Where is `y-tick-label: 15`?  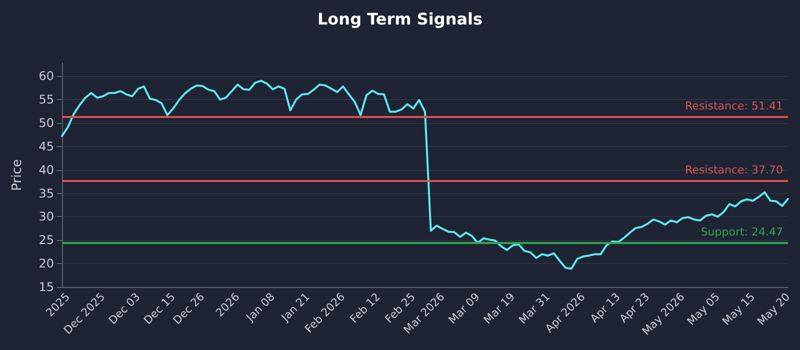 y-tick-label: 15 is located at coordinates (46, 287).